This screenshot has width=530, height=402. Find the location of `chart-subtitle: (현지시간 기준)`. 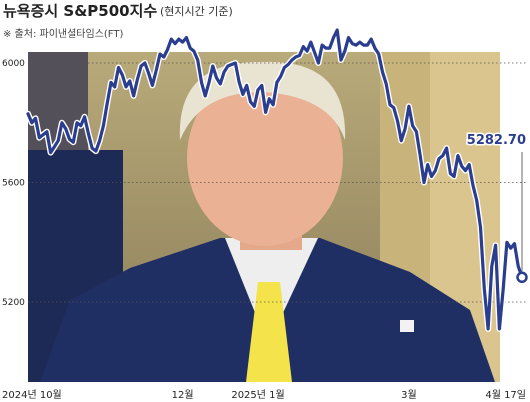

chart-subtitle: (현지시간 기준) is located at coordinates (196, 11).